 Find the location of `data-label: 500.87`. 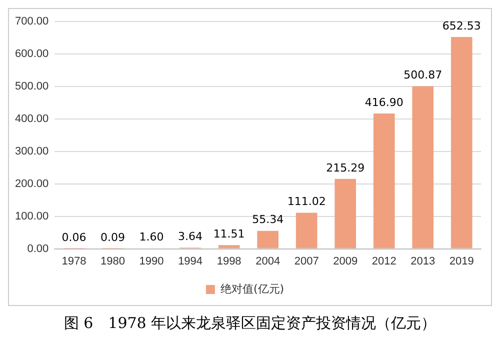

data-label: 500.87 is located at coordinates (423, 75).